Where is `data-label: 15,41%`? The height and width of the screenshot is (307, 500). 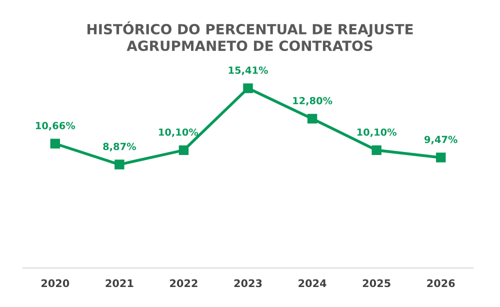 data-label: 15,41% is located at coordinates (248, 71).